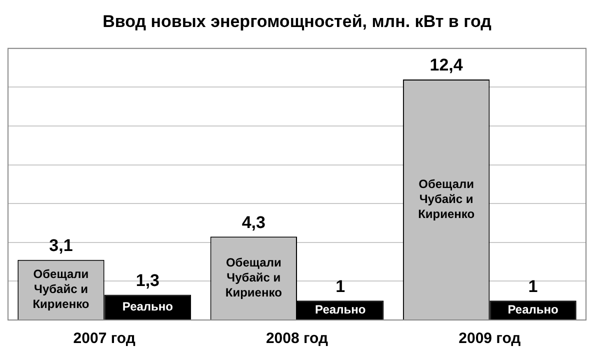  I want to click on series-label: Обещали Чубайс и Кириенко, so click(61, 288).